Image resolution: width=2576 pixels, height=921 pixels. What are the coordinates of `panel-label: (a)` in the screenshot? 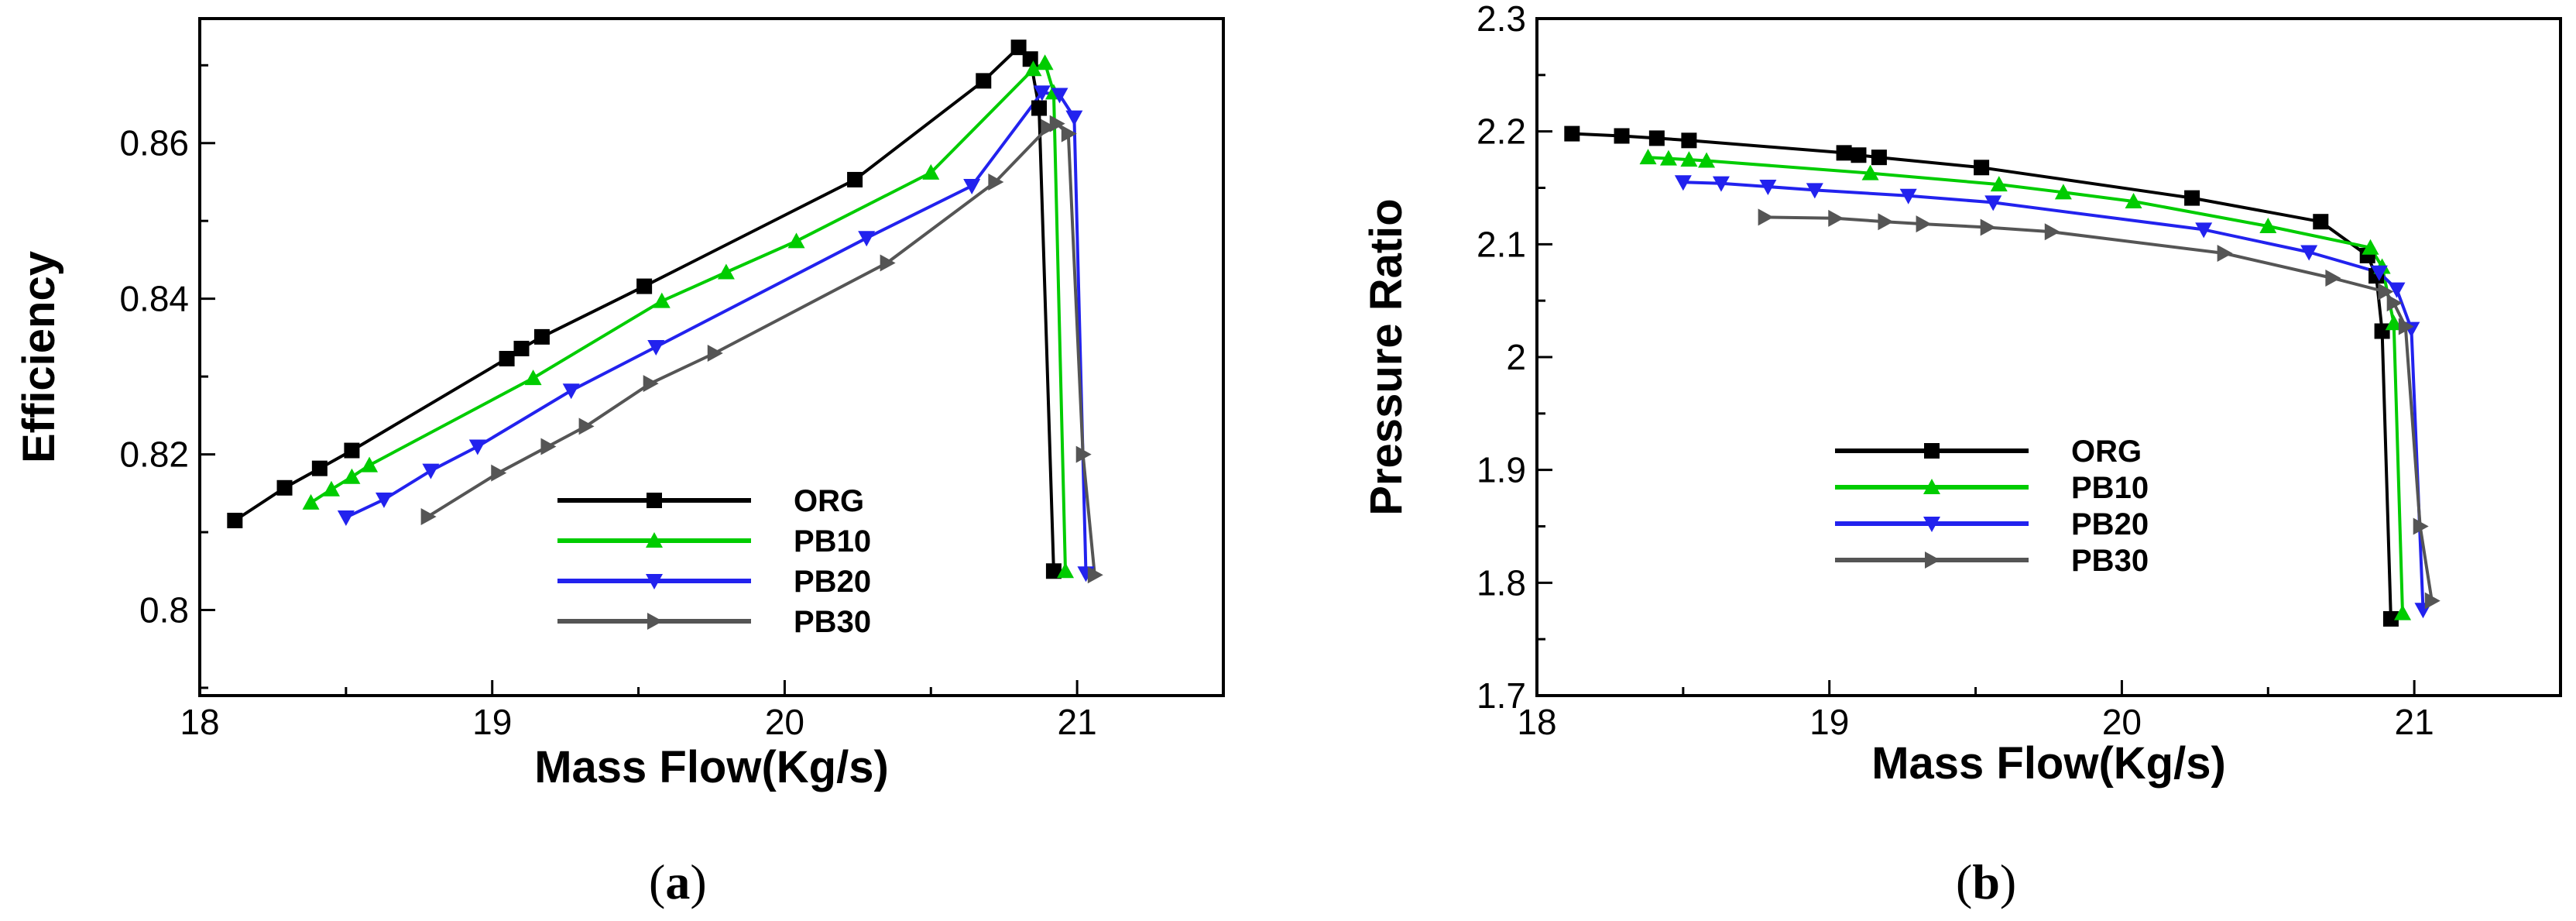 It's located at (678, 881).